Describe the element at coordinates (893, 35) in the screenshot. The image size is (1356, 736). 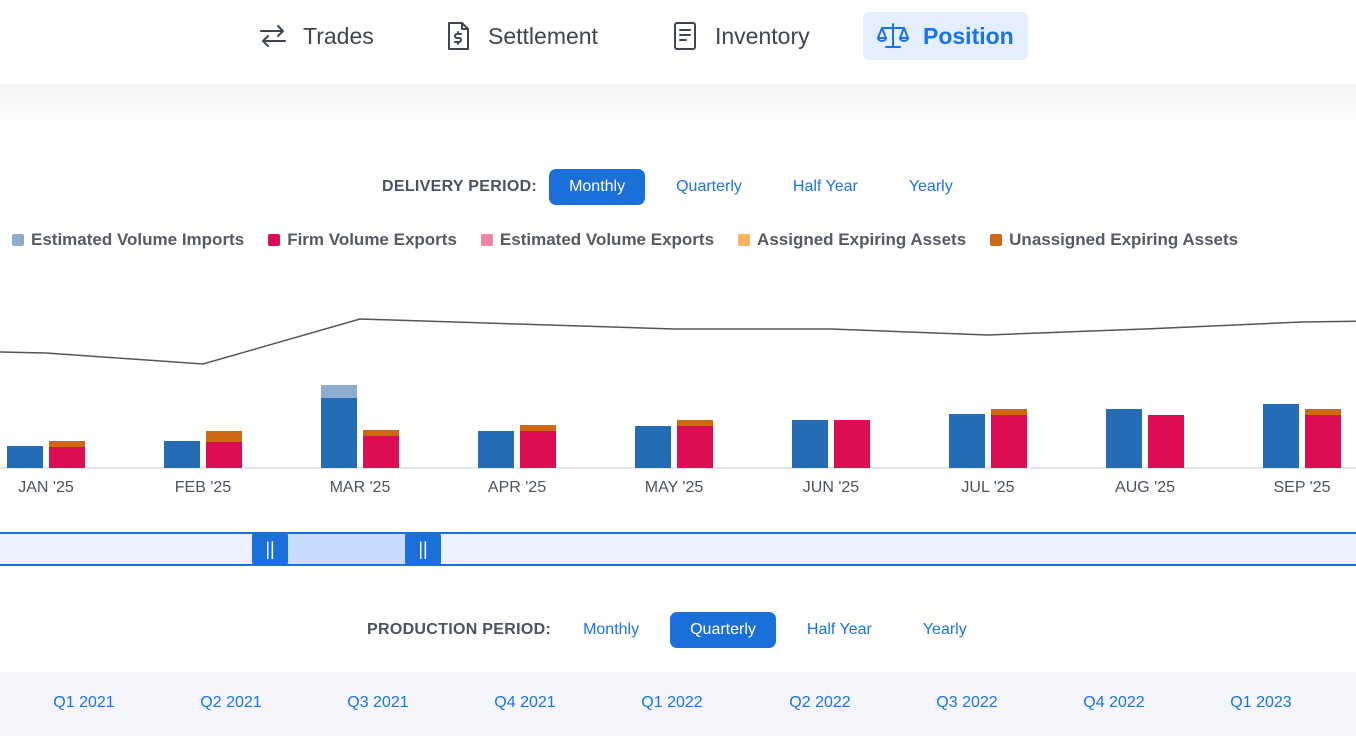
I see `balance-scale-icon` at that location.